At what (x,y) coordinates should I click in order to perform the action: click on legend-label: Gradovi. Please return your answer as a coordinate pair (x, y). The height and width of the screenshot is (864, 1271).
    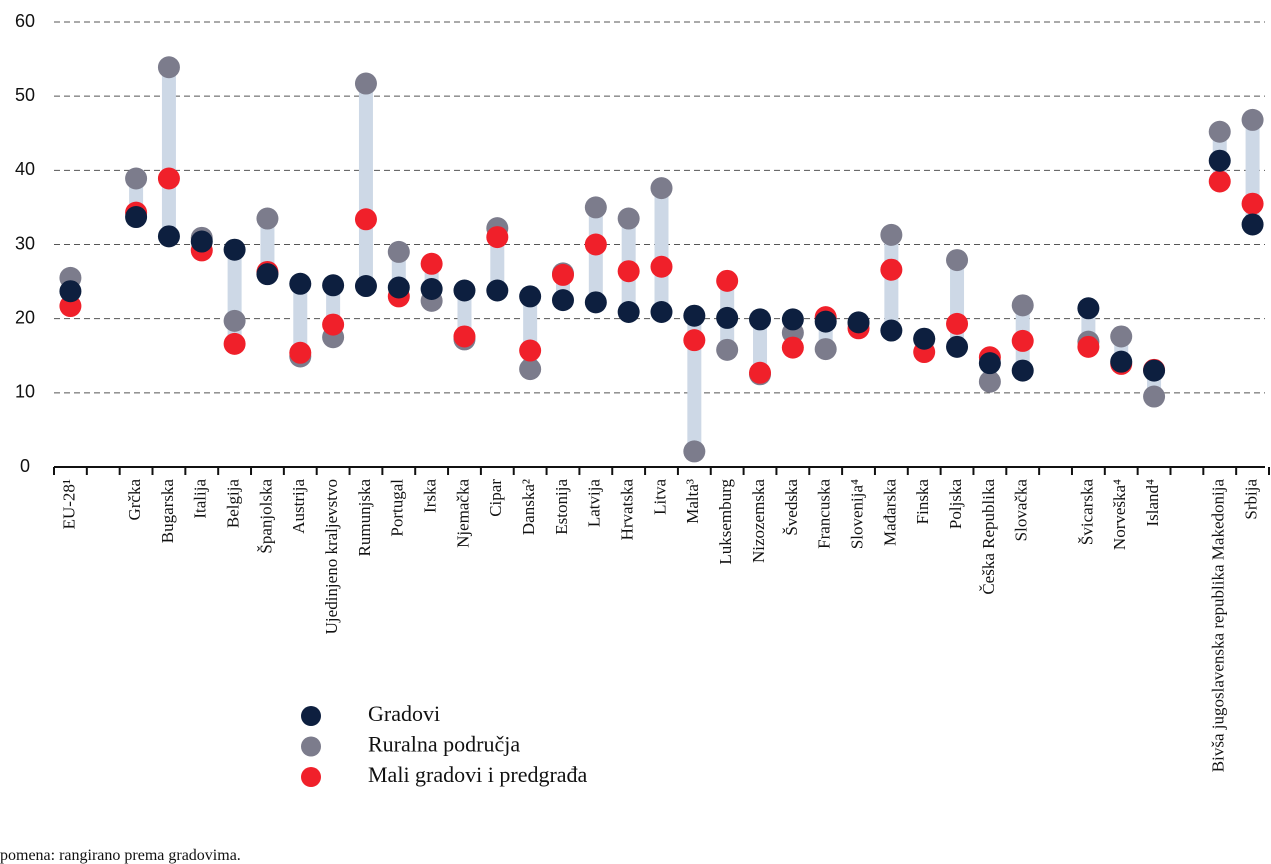
    Looking at the image, I should click on (404, 713).